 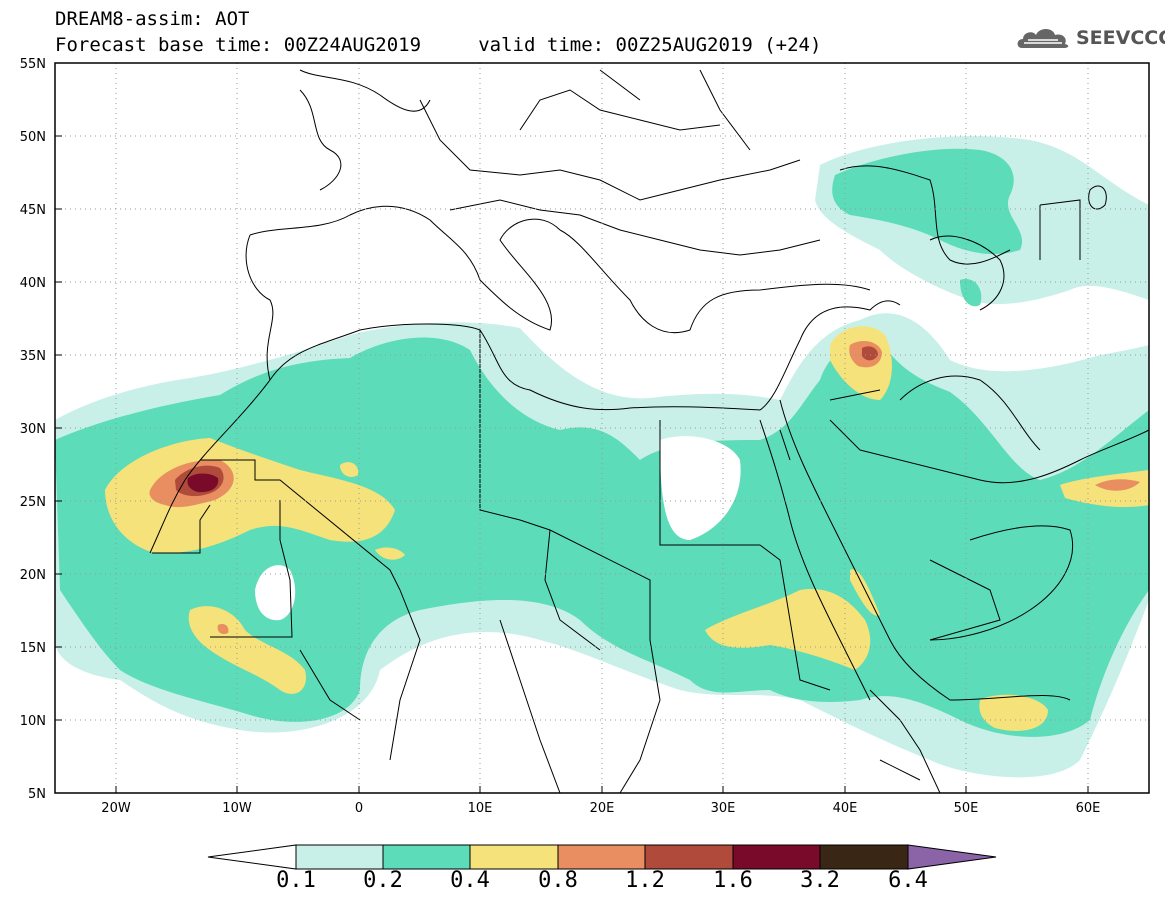 I want to click on lat-tick: 5N, so click(x=37, y=794).